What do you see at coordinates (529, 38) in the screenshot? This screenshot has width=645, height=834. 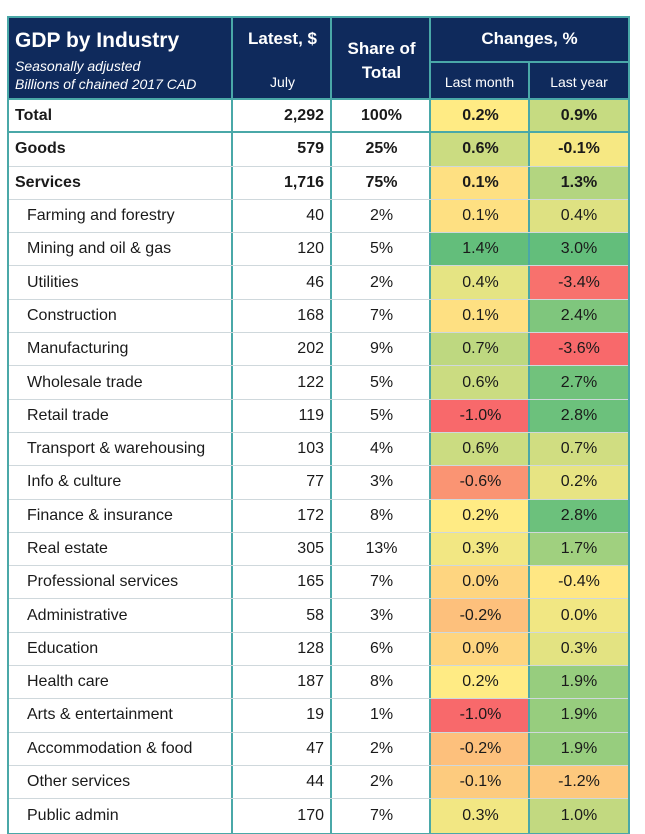 I see `changes-header: Changes, %` at bounding box center [529, 38].